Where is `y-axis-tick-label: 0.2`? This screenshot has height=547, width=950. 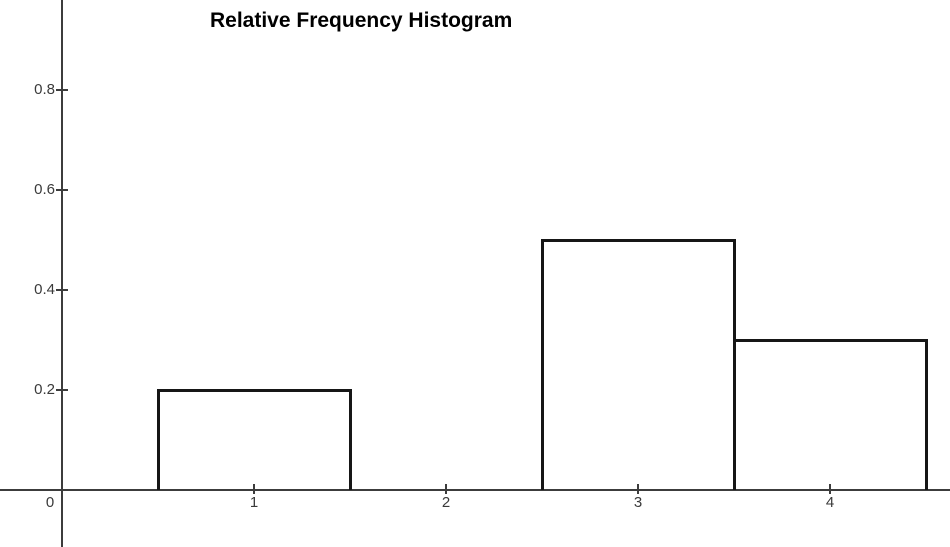
y-axis-tick-label: 0.2 is located at coordinates (44, 389).